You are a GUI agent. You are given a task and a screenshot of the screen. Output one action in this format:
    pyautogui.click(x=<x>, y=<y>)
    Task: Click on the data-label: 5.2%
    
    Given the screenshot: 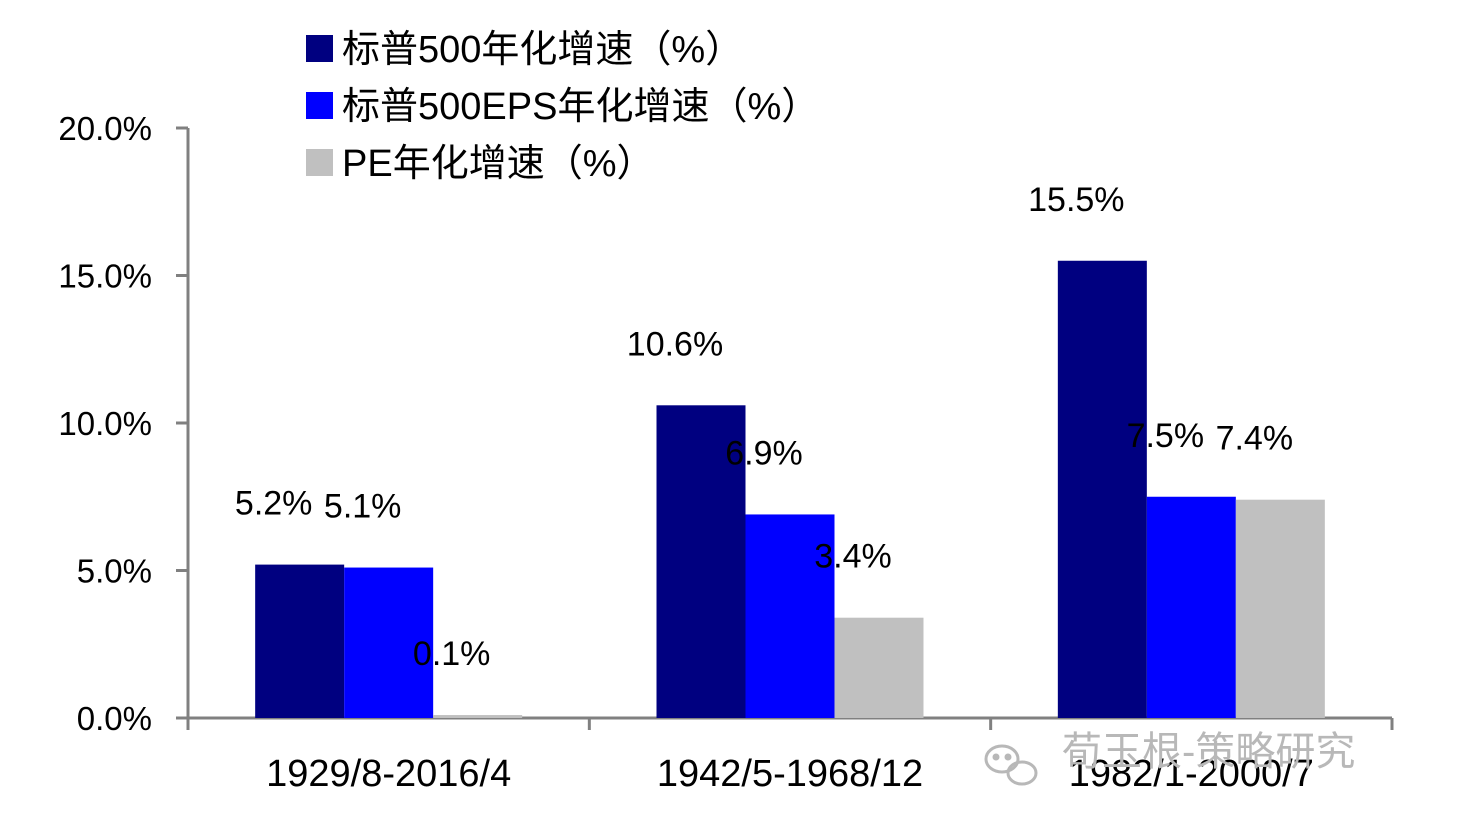 What is the action you would take?
    pyautogui.click(x=274, y=504)
    